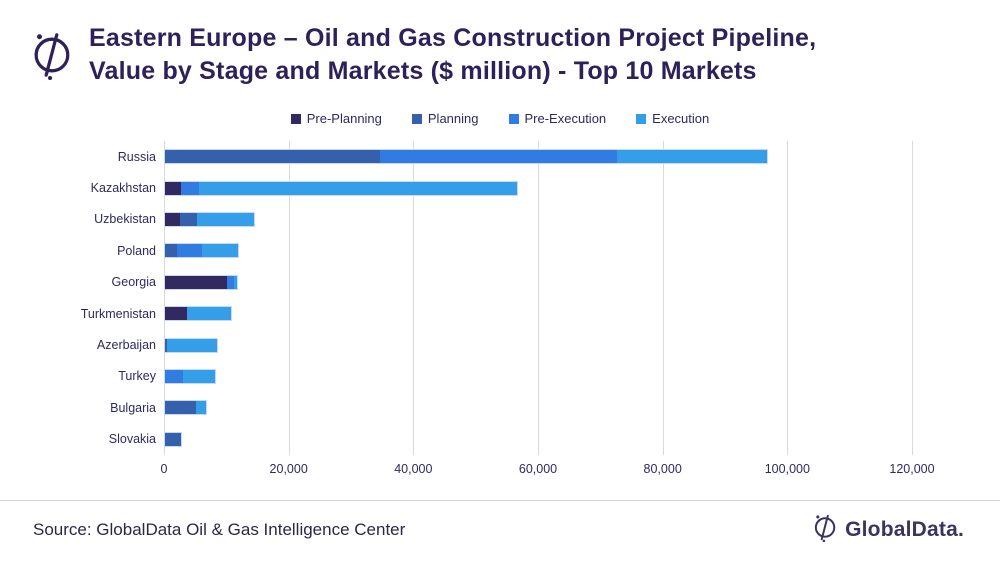 This screenshot has height=562, width=1000. I want to click on legend-item: Pre-Execution, so click(557, 118).